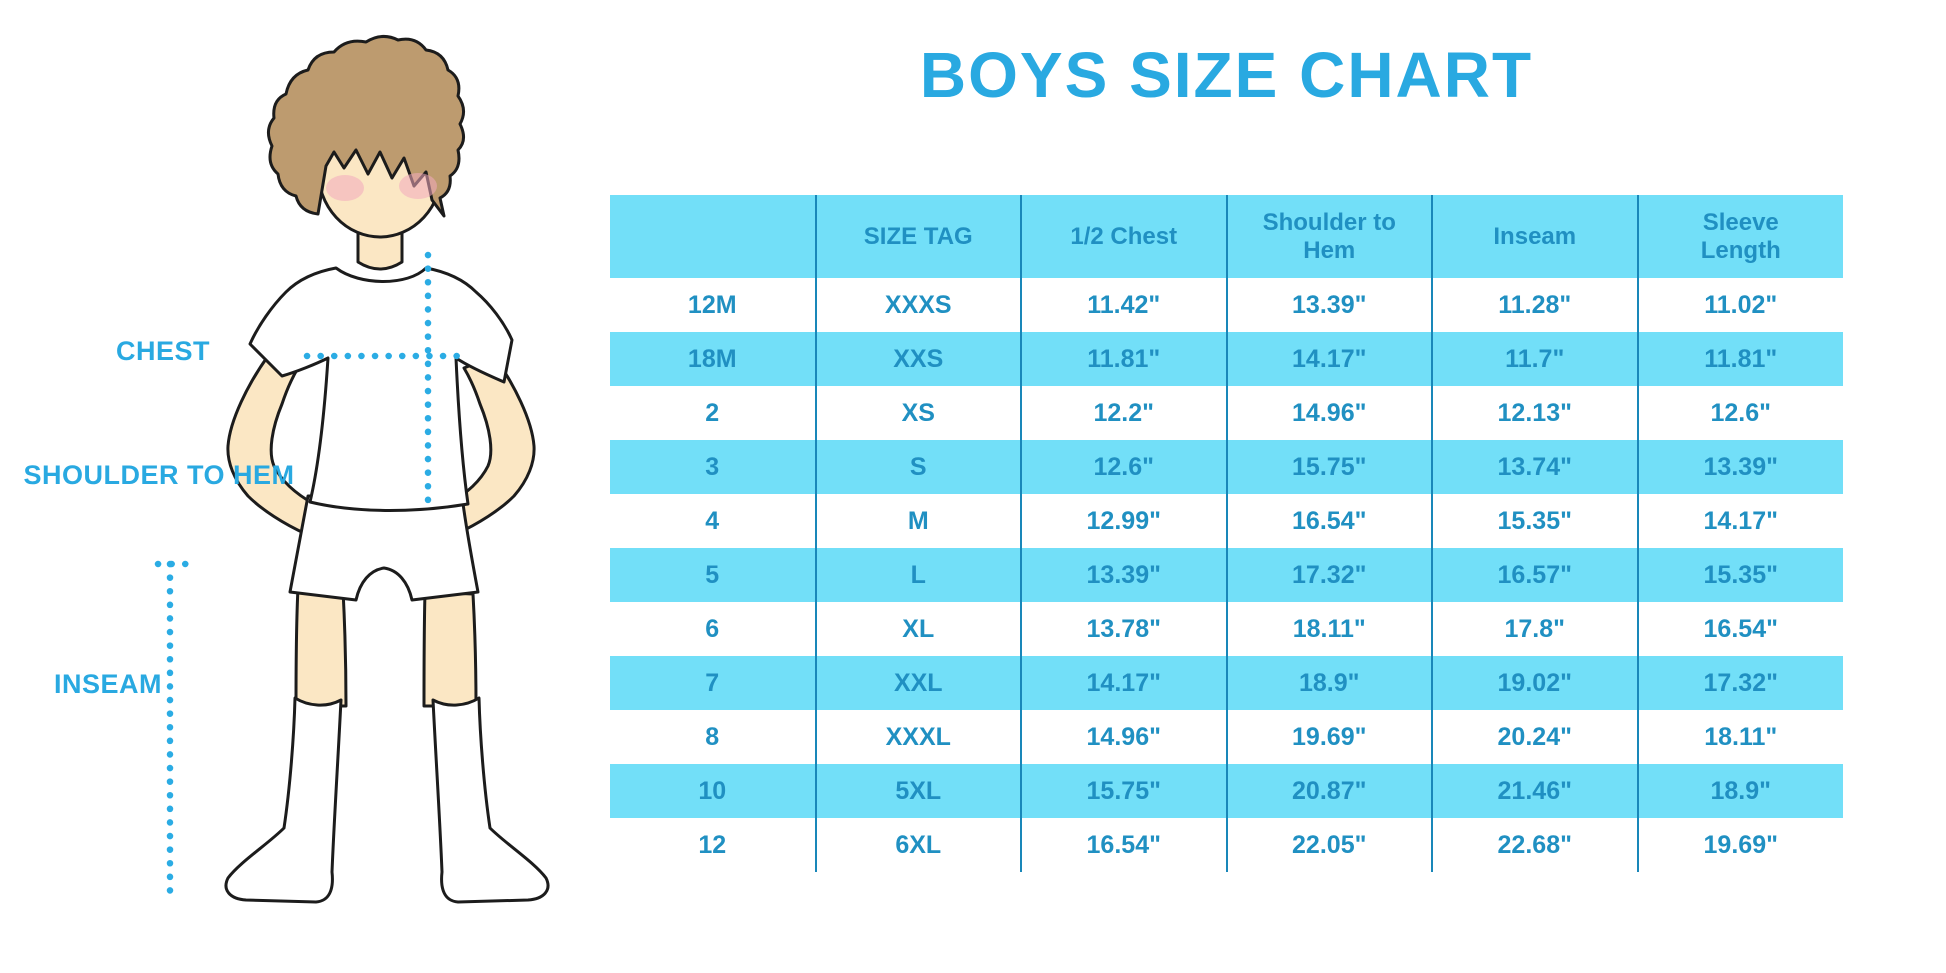 This screenshot has width=1946, height=973. What do you see at coordinates (162, 351) in the screenshot?
I see `chest-label: CHEST` at bounding box center [162, 351].